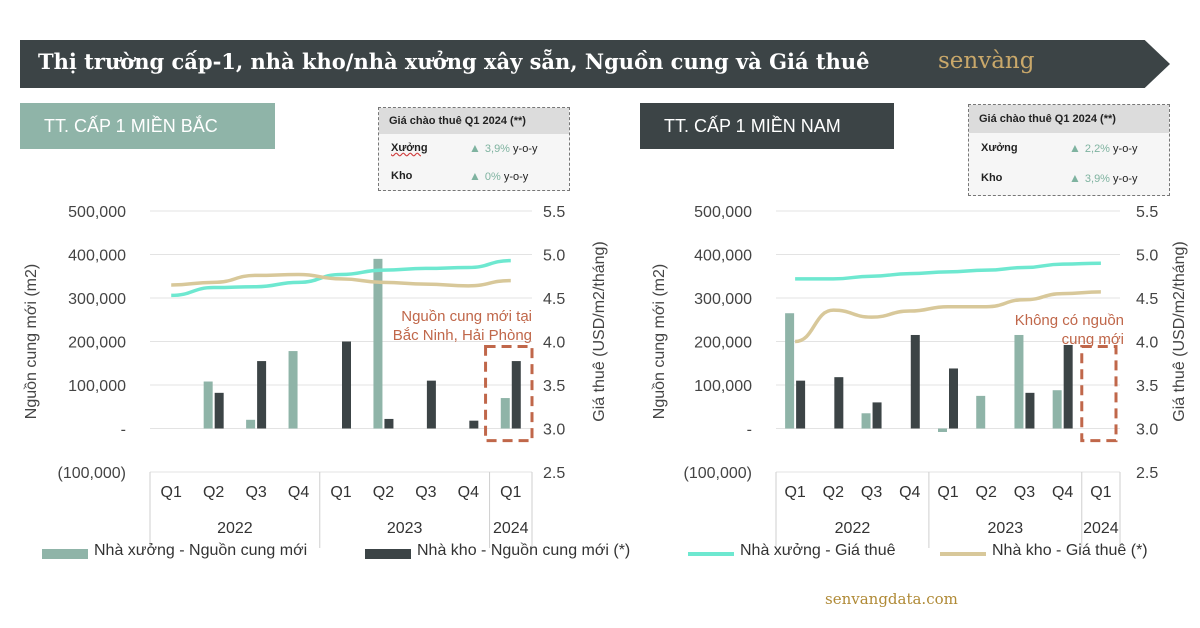  I want to click on price-row-warehouse: Kho ▲ 0% y-o-y, so click(474, 176).